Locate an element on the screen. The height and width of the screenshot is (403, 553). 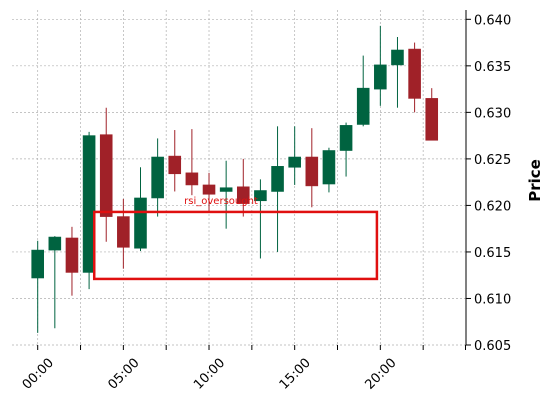
y-tick-label: 0.625 is located at coordinates (492, 160).